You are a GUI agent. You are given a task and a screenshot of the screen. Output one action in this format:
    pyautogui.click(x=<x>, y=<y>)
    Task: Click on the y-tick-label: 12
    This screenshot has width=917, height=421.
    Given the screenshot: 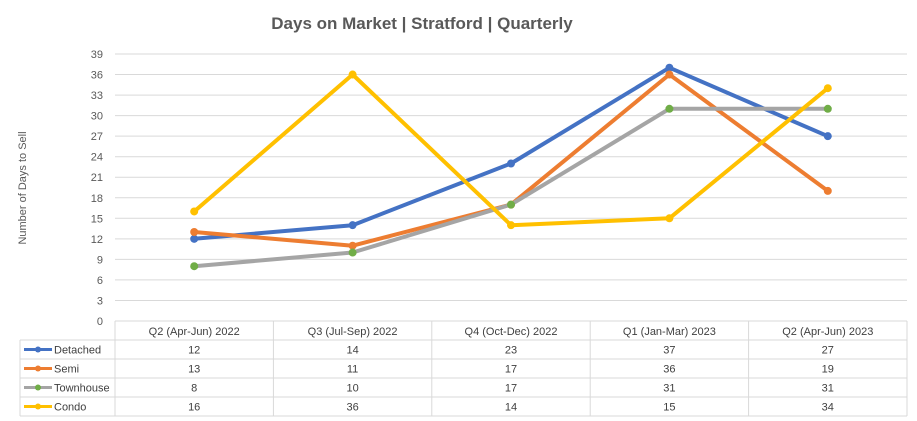 What is the action you would take?
    pyautogui.click(x=97, y=240)
    